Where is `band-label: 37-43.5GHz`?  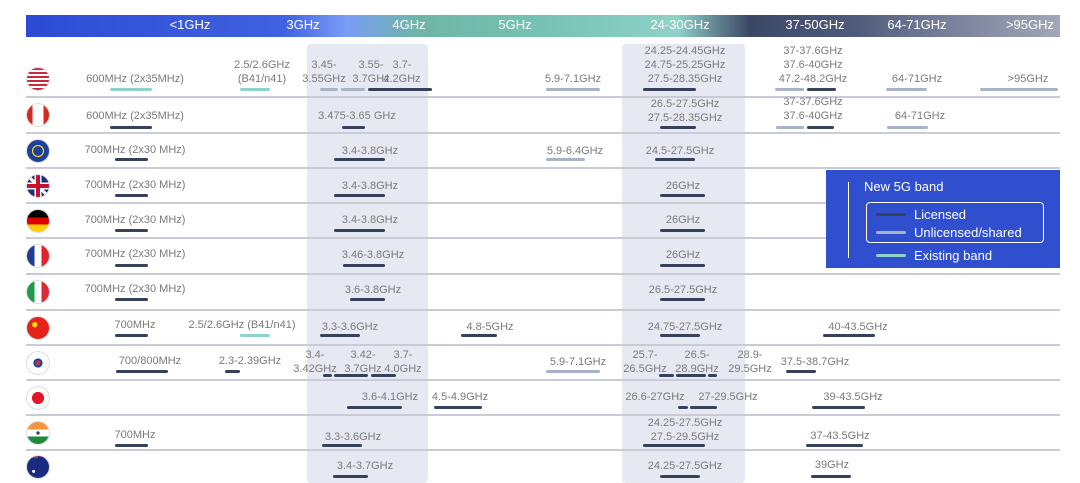
band-label: 37-43.5GHz is located at coordinates (840, 436).